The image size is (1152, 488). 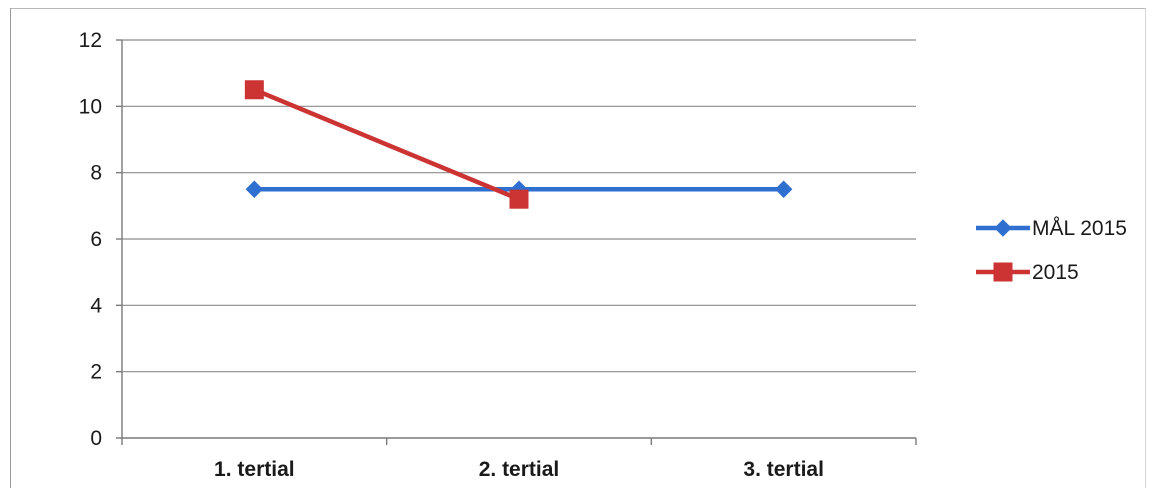 What do you see at coordinates (519, 469) in the screenshot?
I see `x-category-label: 2. tertial` at bounding box center [519, 469].